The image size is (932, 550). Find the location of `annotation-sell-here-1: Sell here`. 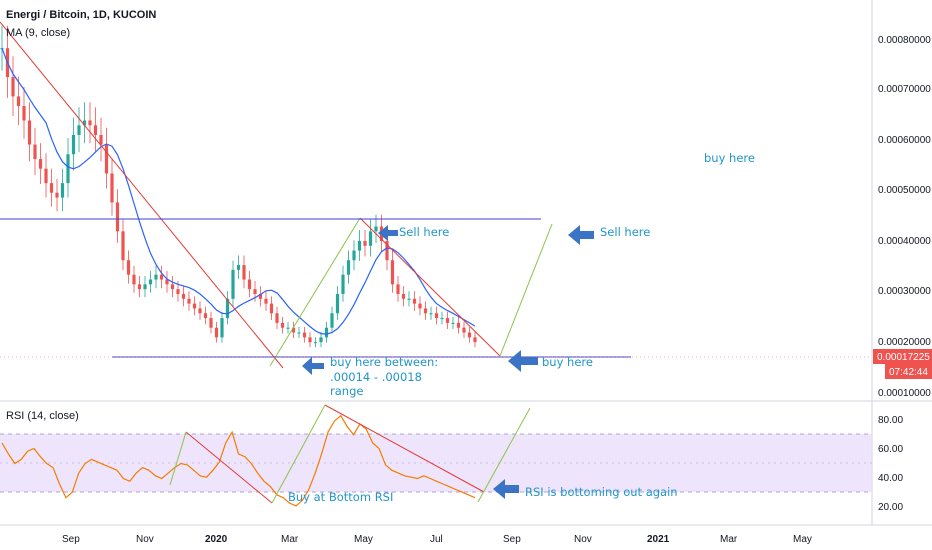

annotation-sell-here-1: Sell here is located at coordinates (424, 232).